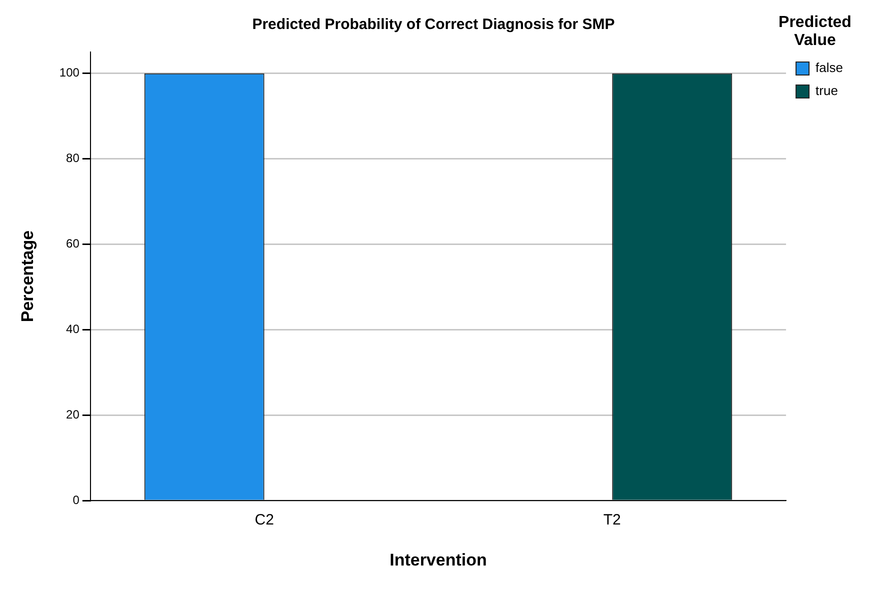 This screenshot has width=877, height=596. Describe the element at coordinates (73, 329) in the screenshot. I see `y-tick-label: 40` at that location.